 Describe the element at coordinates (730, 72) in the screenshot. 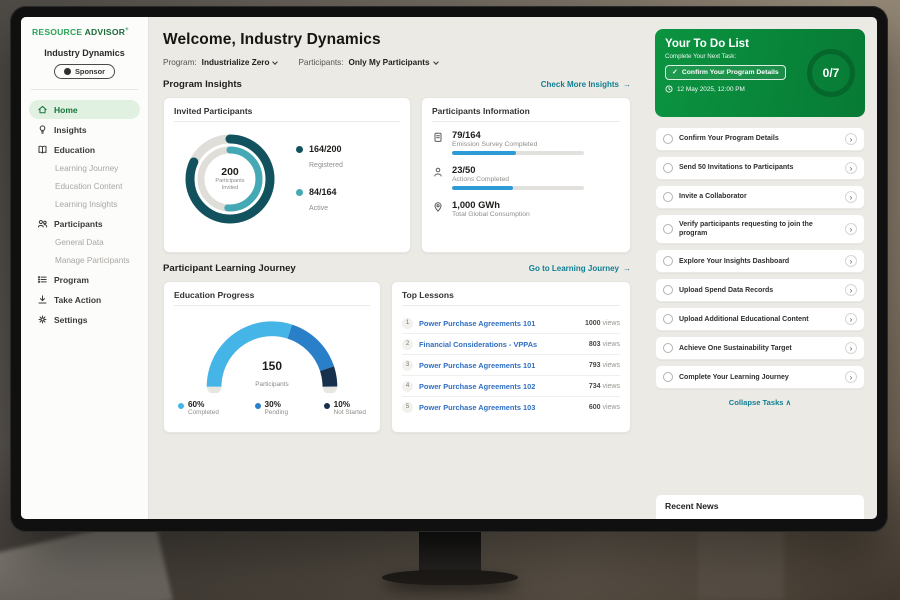

I see `next-task-label: Confirm Your Program Details` at that location.